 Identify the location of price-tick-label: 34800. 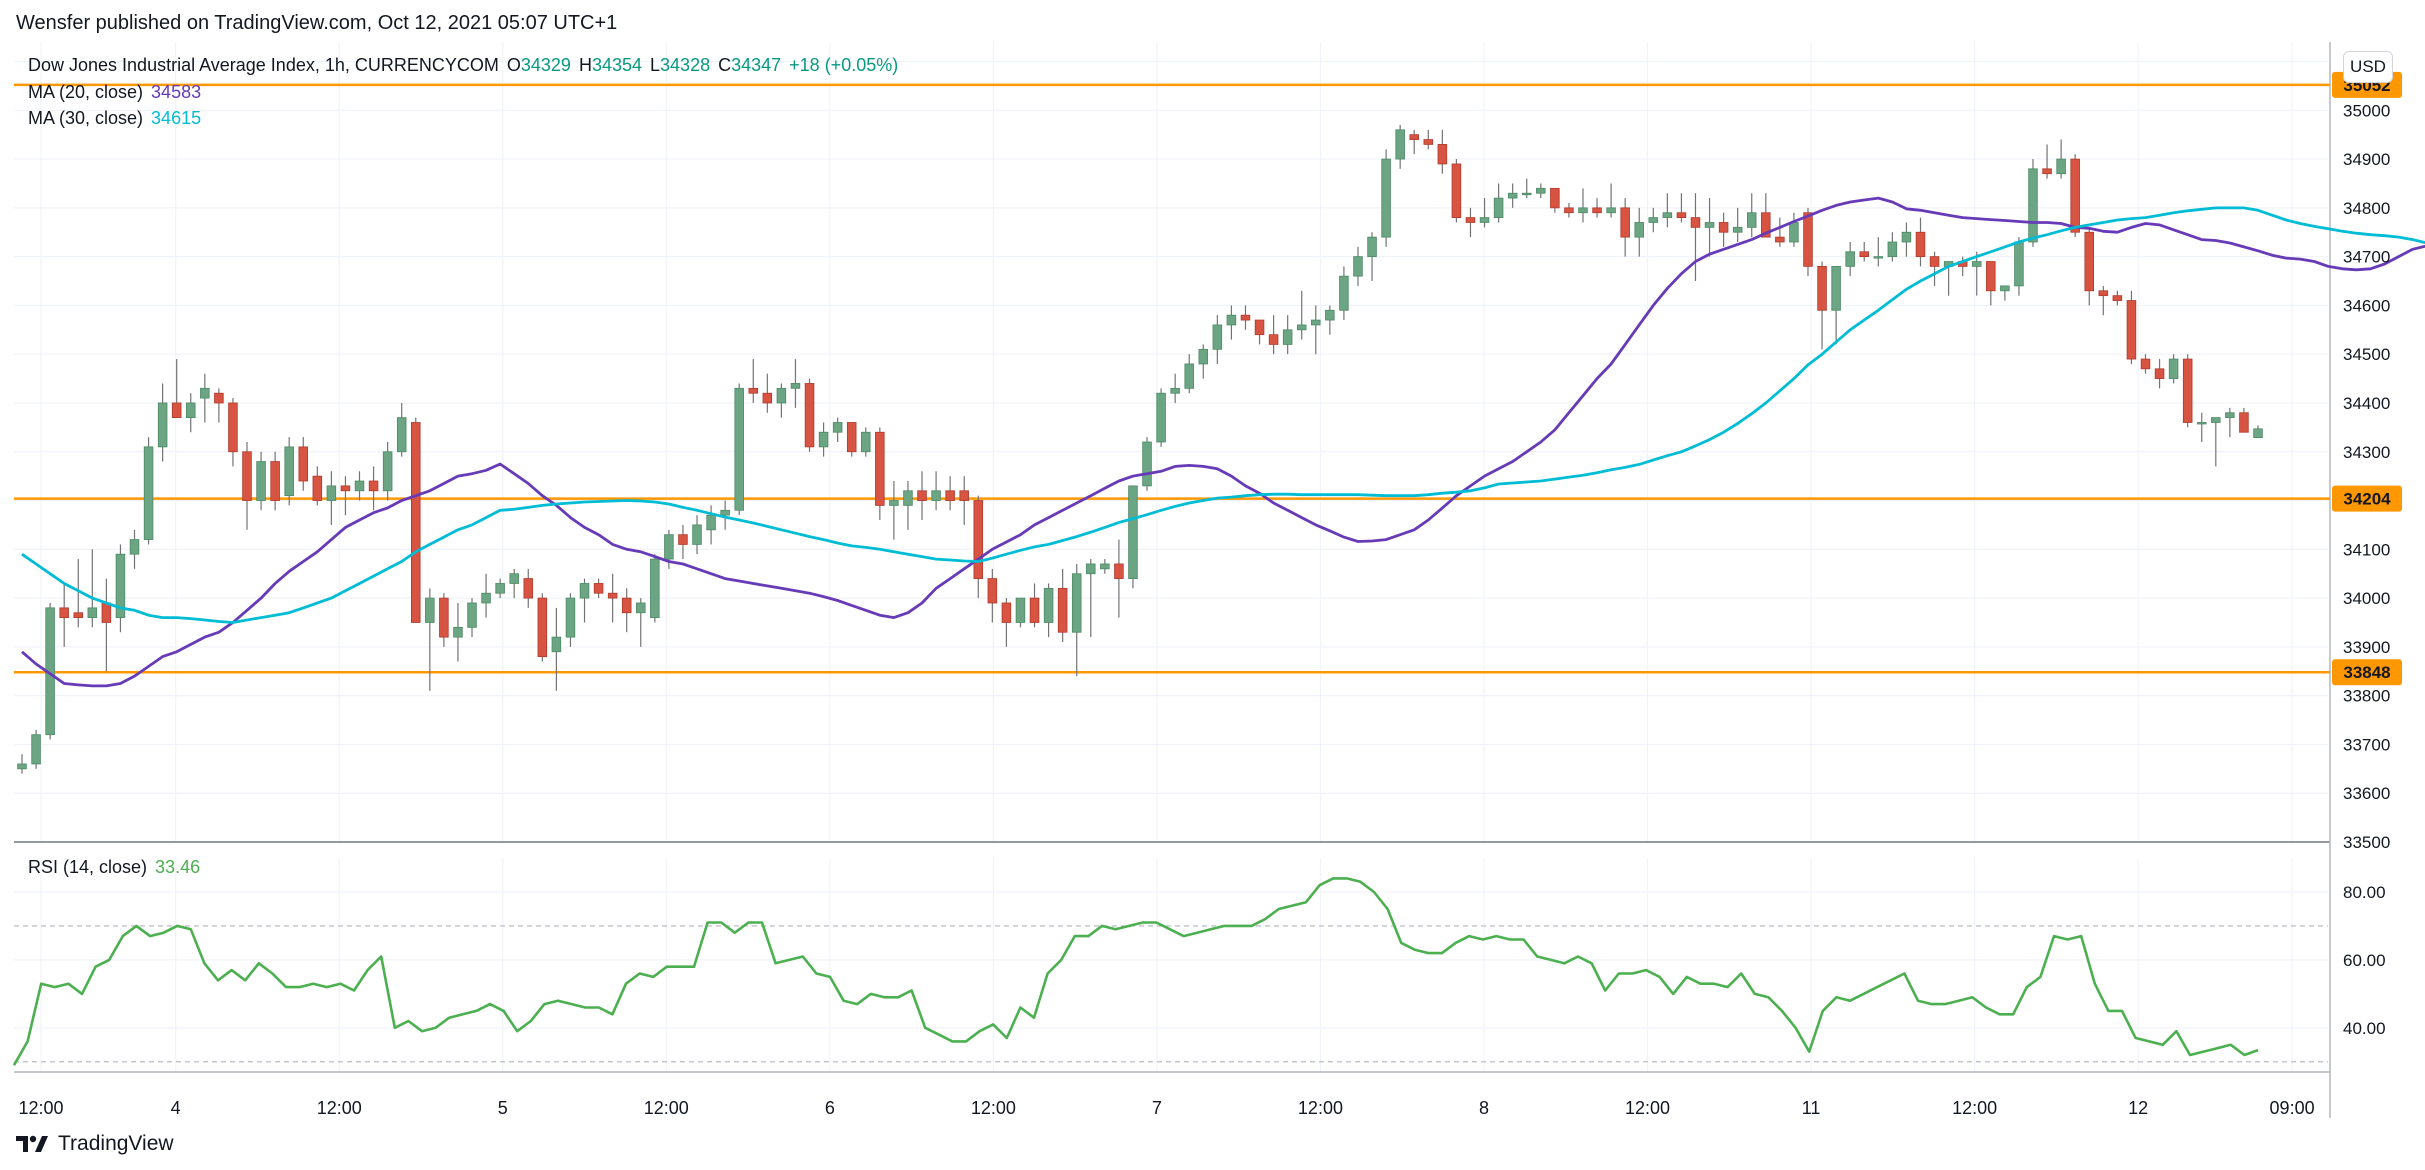
(2366, 208).